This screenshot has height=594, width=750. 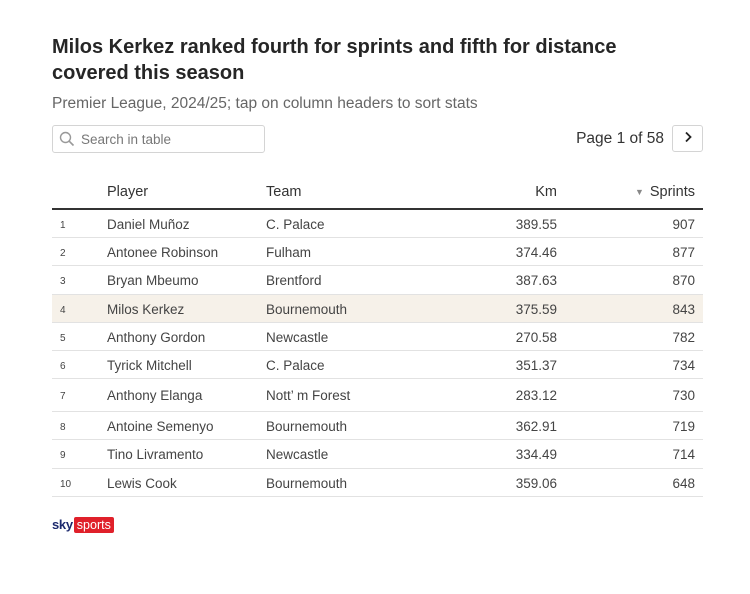 What do you see at coordinates (683, 483) in the screenshot?
I see `cell-sprints: 648` at bounding box center [683, 483].